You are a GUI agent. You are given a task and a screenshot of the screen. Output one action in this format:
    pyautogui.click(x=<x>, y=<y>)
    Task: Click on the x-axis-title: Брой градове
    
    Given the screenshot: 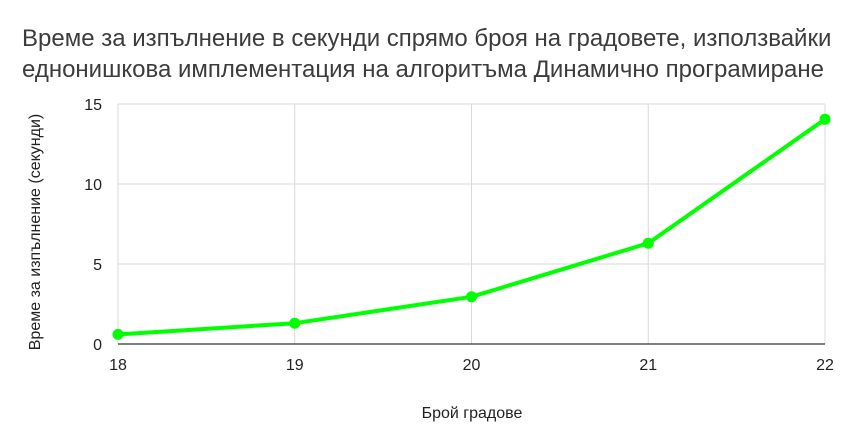 What is the action you would take?
    pyautogui.click(x=472, y=413)
    